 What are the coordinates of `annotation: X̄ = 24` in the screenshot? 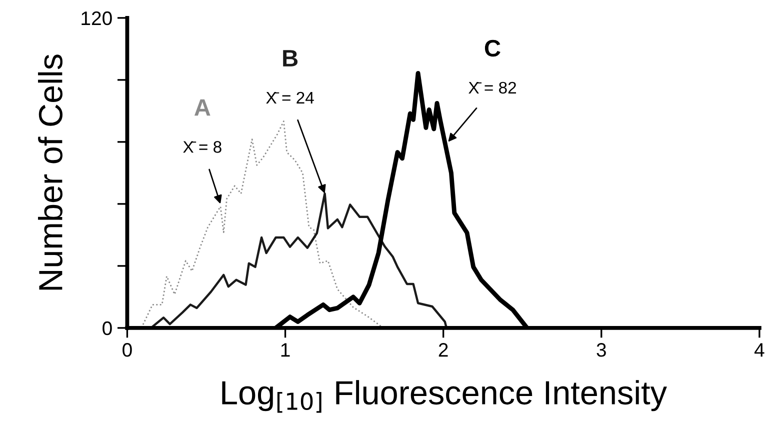 It's located at (290, 98).